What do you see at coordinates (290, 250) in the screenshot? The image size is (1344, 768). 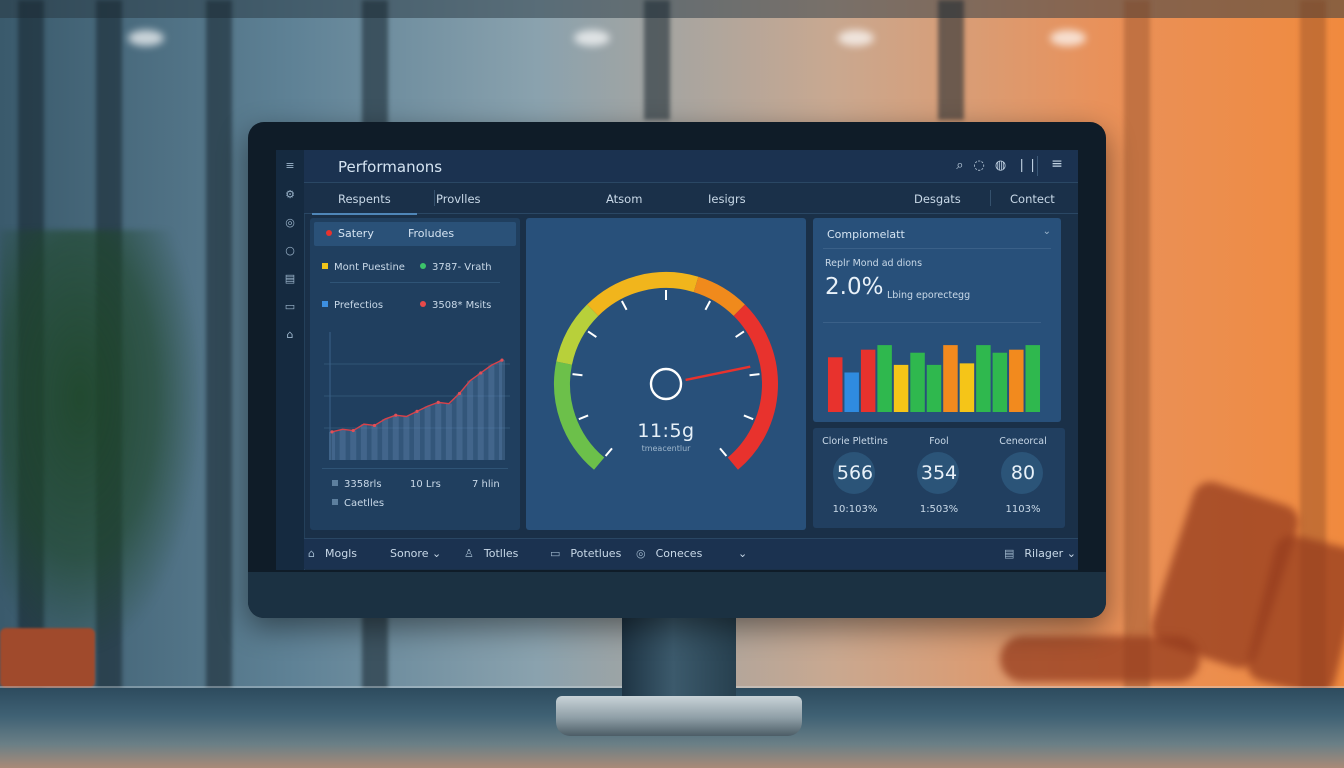 I see `circle-icon: ○` at bounding box center [290, 250].